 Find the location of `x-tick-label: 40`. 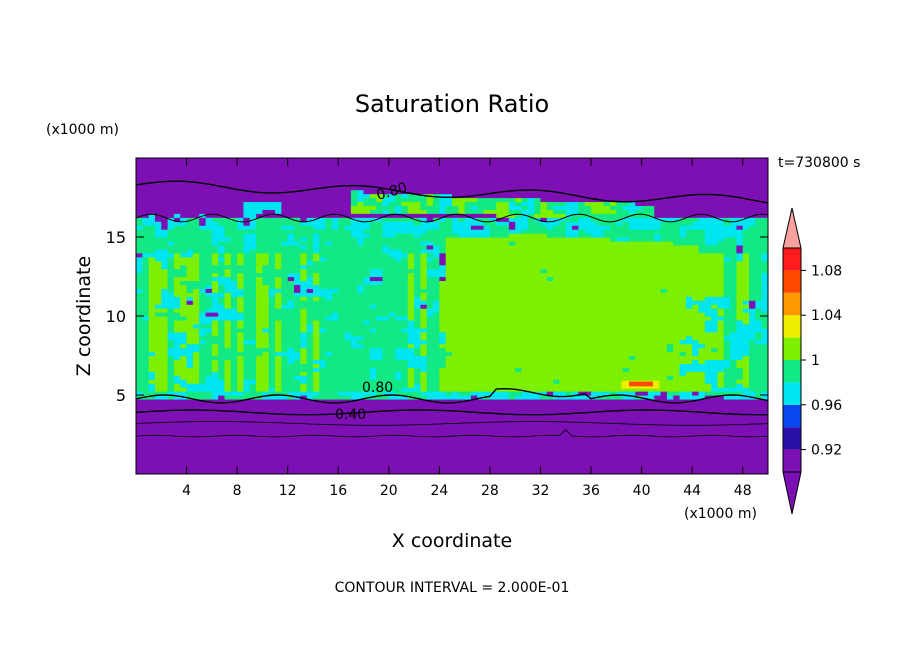

x-tick-label: 40 is located at coordinates (642, 491).